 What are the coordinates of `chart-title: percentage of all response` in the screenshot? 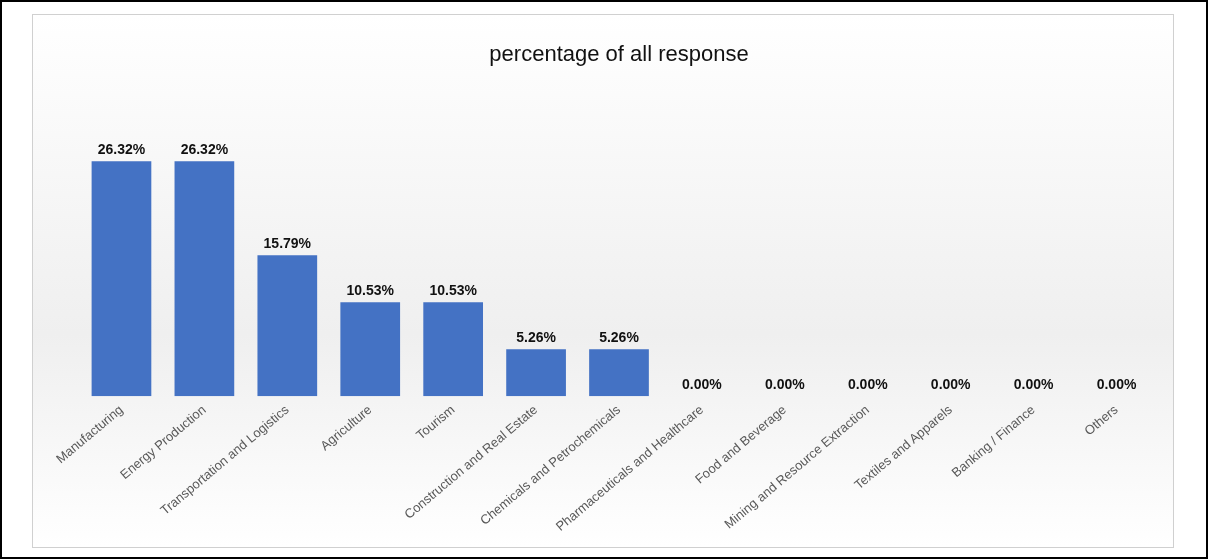 It's located at (619, 54).